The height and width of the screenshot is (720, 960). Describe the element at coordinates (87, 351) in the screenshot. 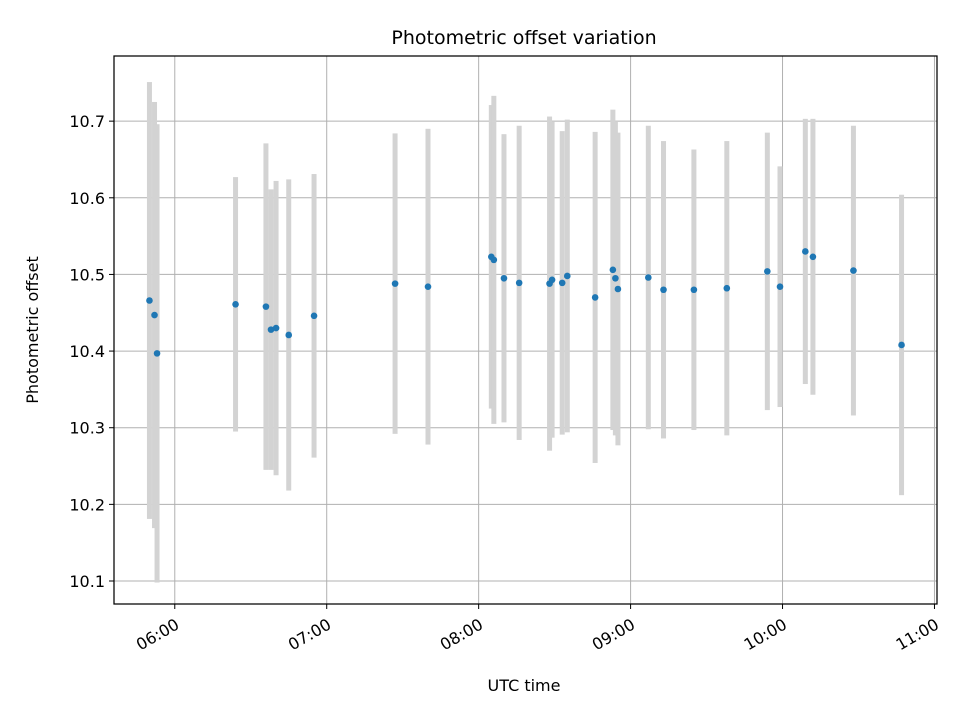

I see `y-tick-label: 10.4` at that location.